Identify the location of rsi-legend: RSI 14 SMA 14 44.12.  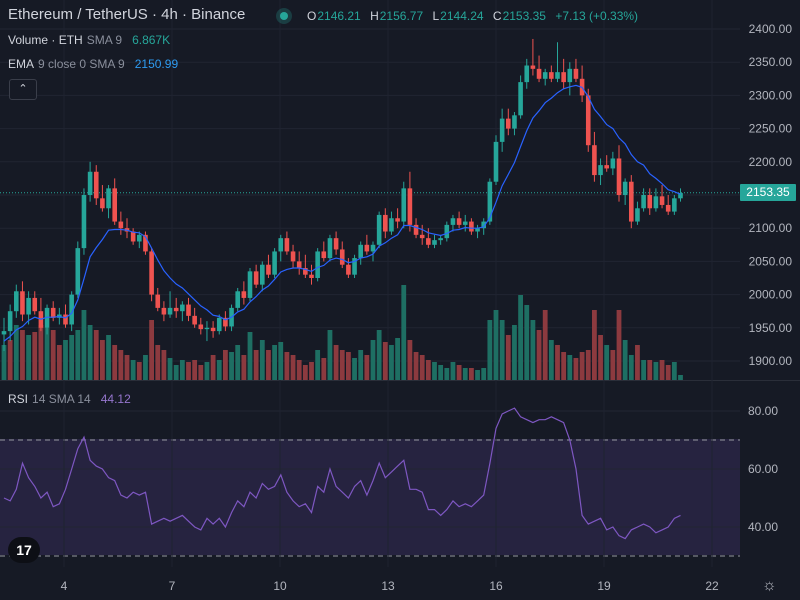
(69, 399).